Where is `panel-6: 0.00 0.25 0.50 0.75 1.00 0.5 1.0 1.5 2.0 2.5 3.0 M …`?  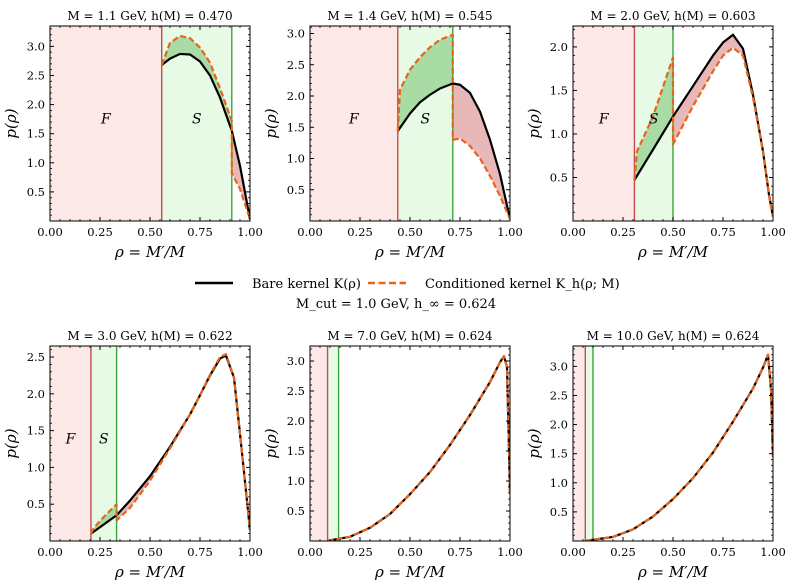
panel-6: 0.00 0.25 0.50 0.75 1.00 0.5 1.0 1.5 2.0 2.5 3.0 M … is located at coordinates (655, 455).